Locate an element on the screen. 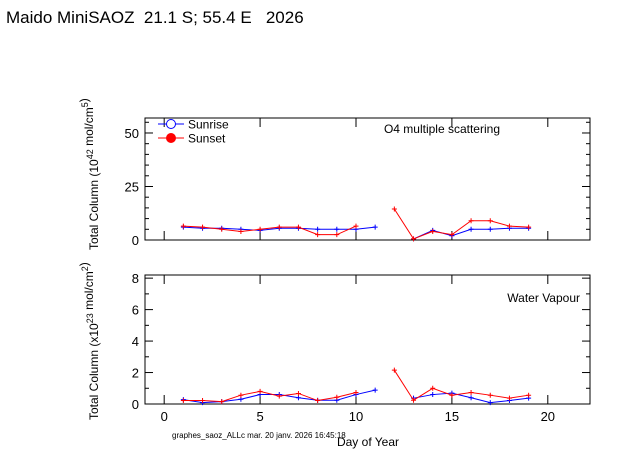  y-axis-label-part: 42 is located at coordinates (90, 154).